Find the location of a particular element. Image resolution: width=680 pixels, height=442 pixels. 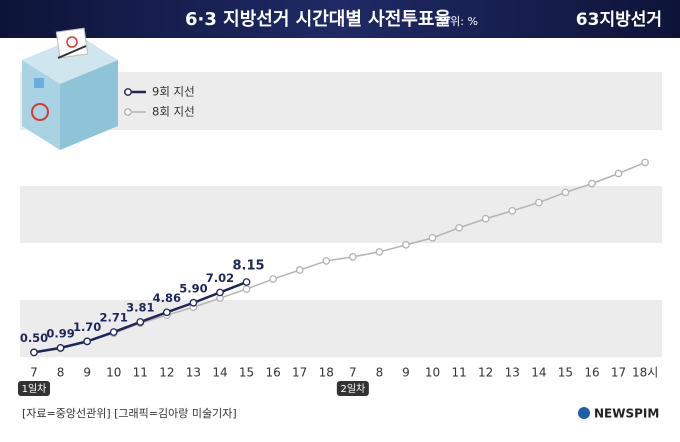

brand: NEWSPIM is located at coordinates (626, 414).